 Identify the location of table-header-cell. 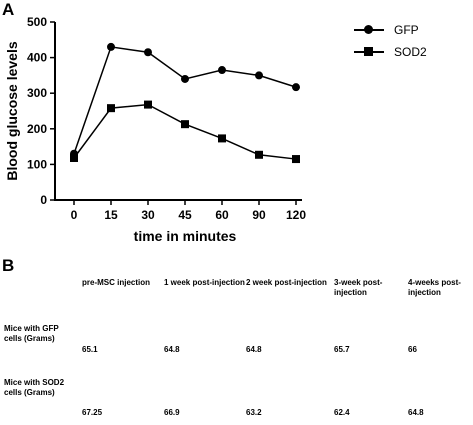
(43, 301).